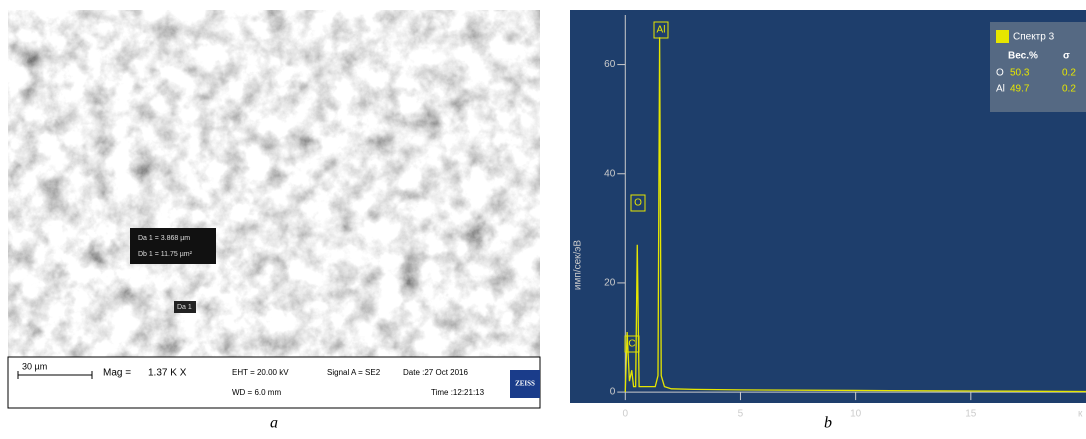 This screenshot has width=1086, height=439. I want to click on measure-text: Da 1 = 3.868 µm, so click(164, 238).